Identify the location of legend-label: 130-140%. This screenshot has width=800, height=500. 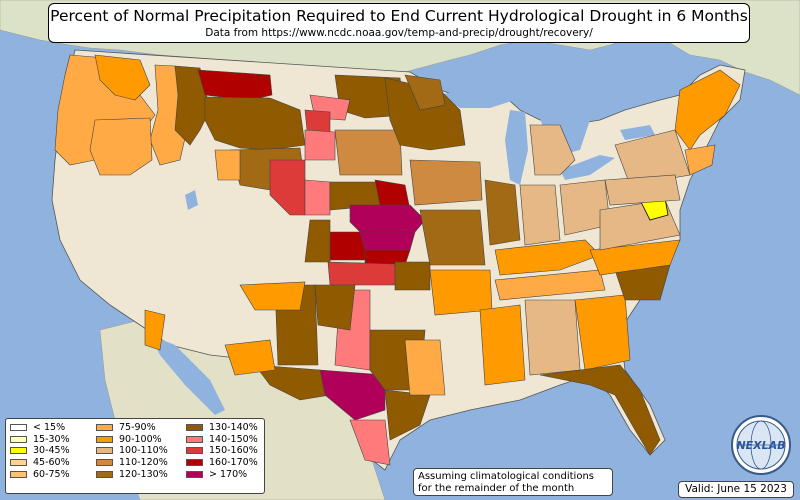
(233, 428).